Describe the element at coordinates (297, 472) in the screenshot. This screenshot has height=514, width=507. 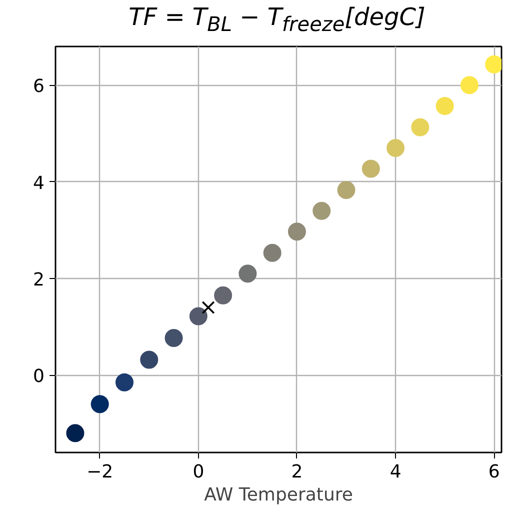
I see `x-tick-label: 2` at that location.